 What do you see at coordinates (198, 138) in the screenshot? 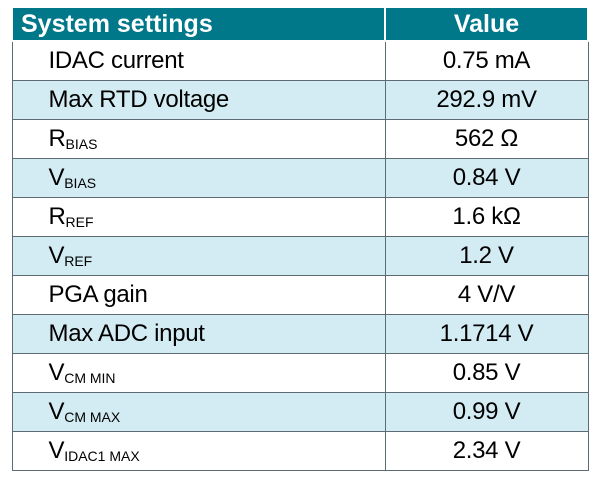
I see `setting-name: RBIAS` at bounding box center [198, 138].